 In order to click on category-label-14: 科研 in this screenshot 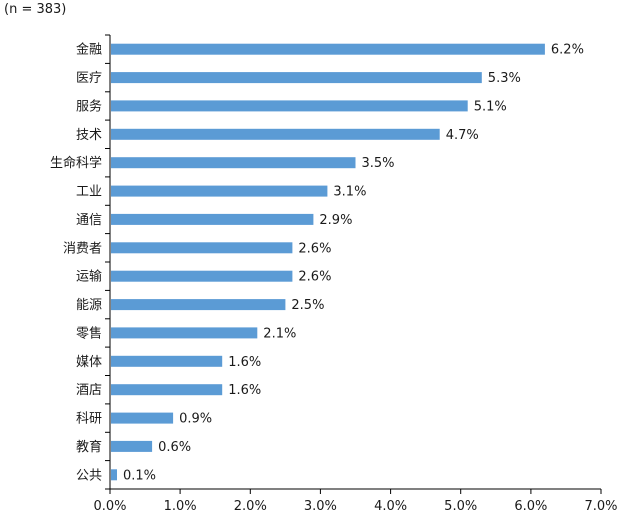, I will do `click(89, 419)`.